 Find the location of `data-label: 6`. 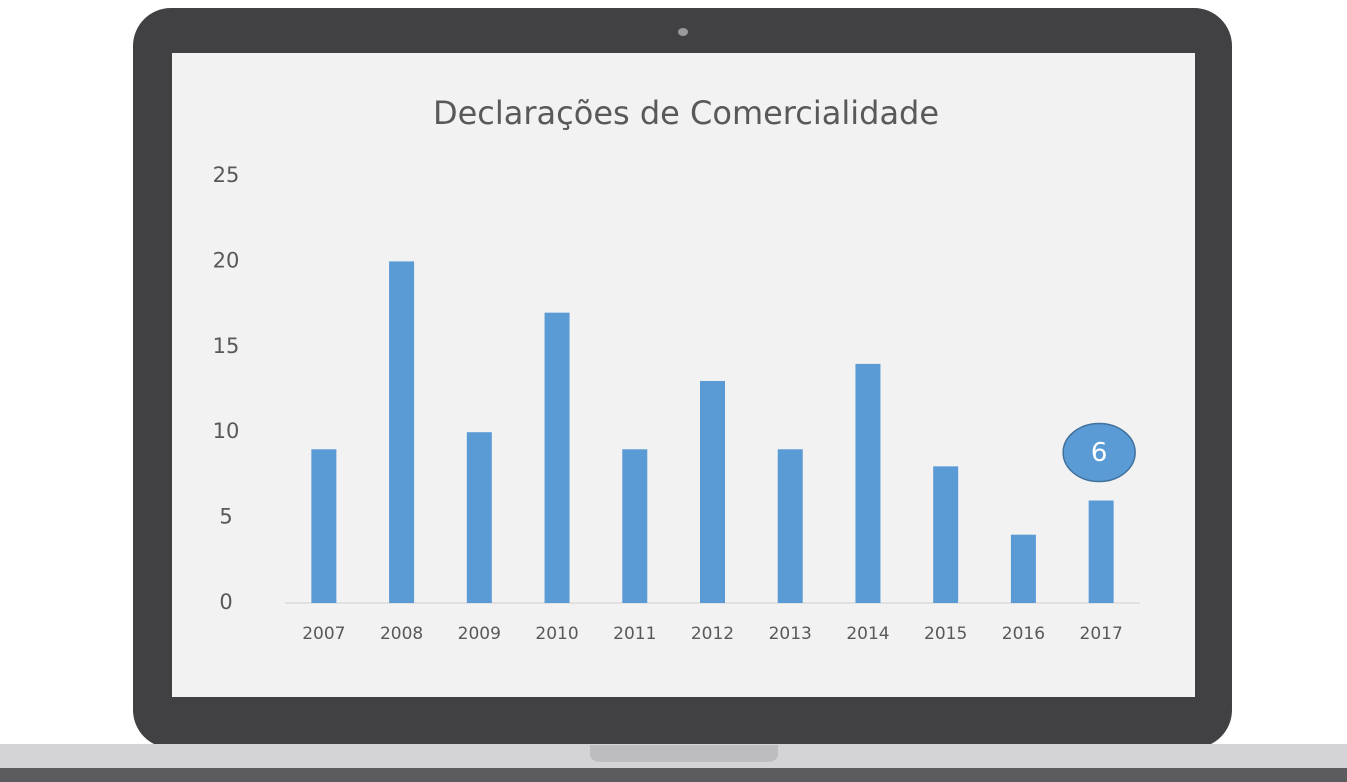

data-label: 6 is located at coordinates (1099, 453).